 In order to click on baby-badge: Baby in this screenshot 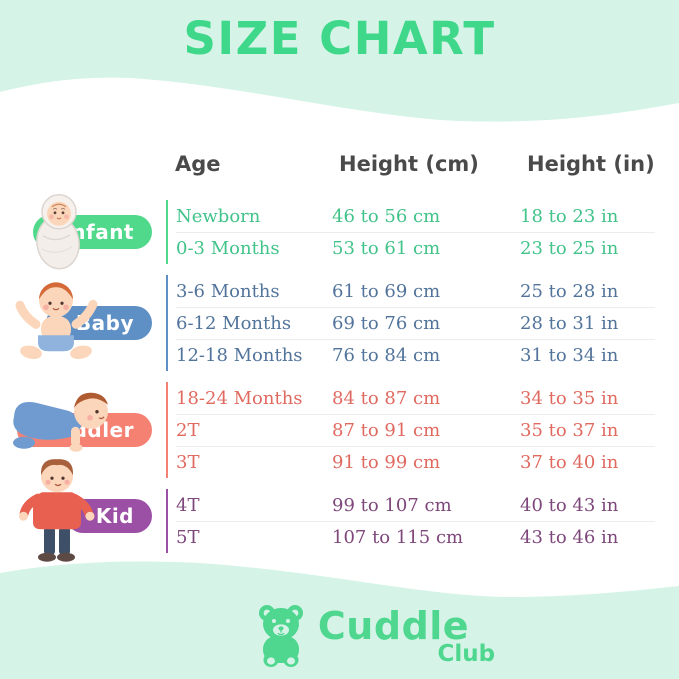, I will do `click(83, 323)`.